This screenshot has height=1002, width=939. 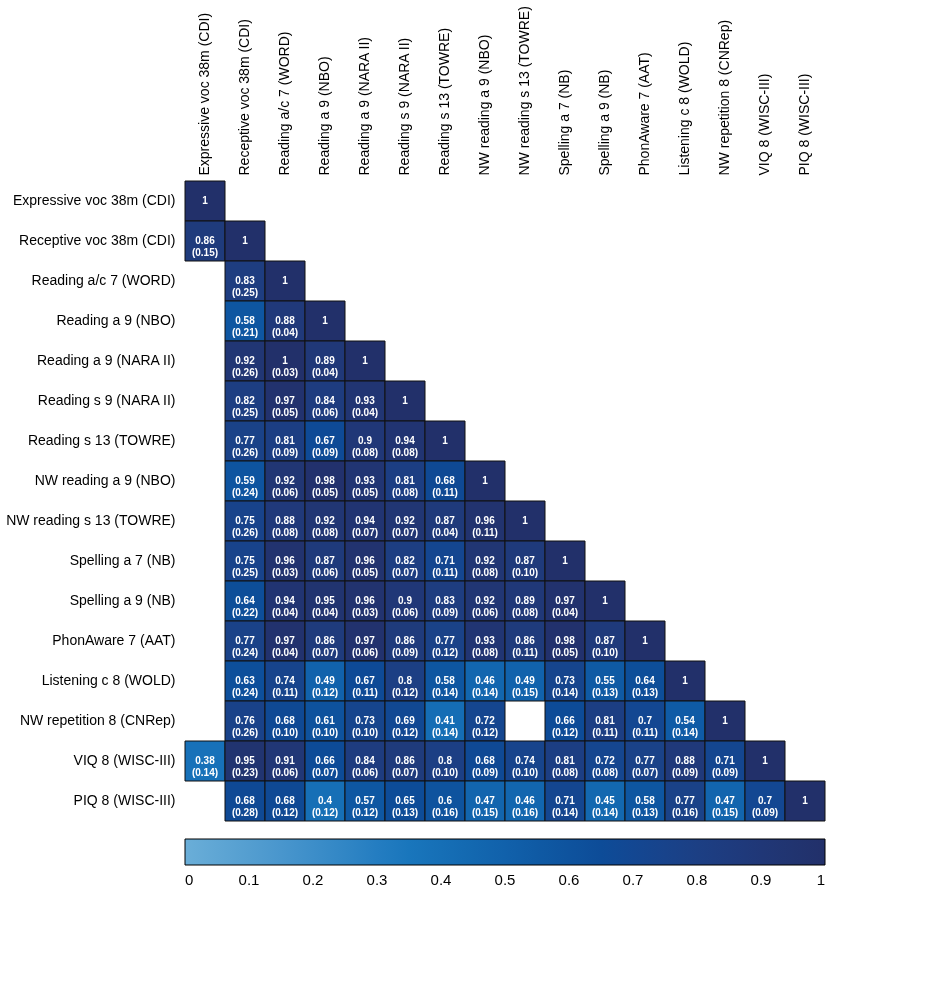 What do you see at coordinates (325, 566) in the screenshot?
I see `data-label: 0.87 (0.06)` at bounding box center [325, 566].